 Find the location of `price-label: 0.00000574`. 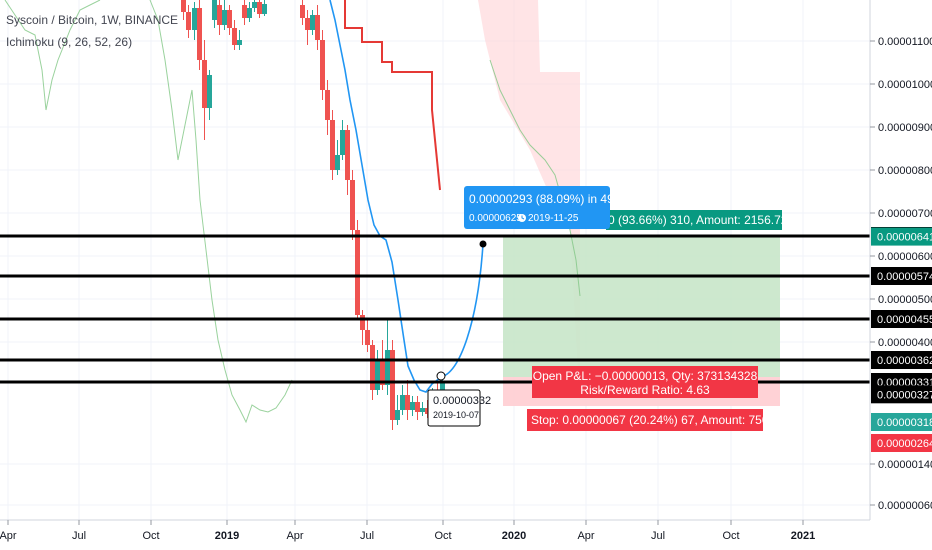

price-label: 0.00000574 is located at coordinates (904, 277).